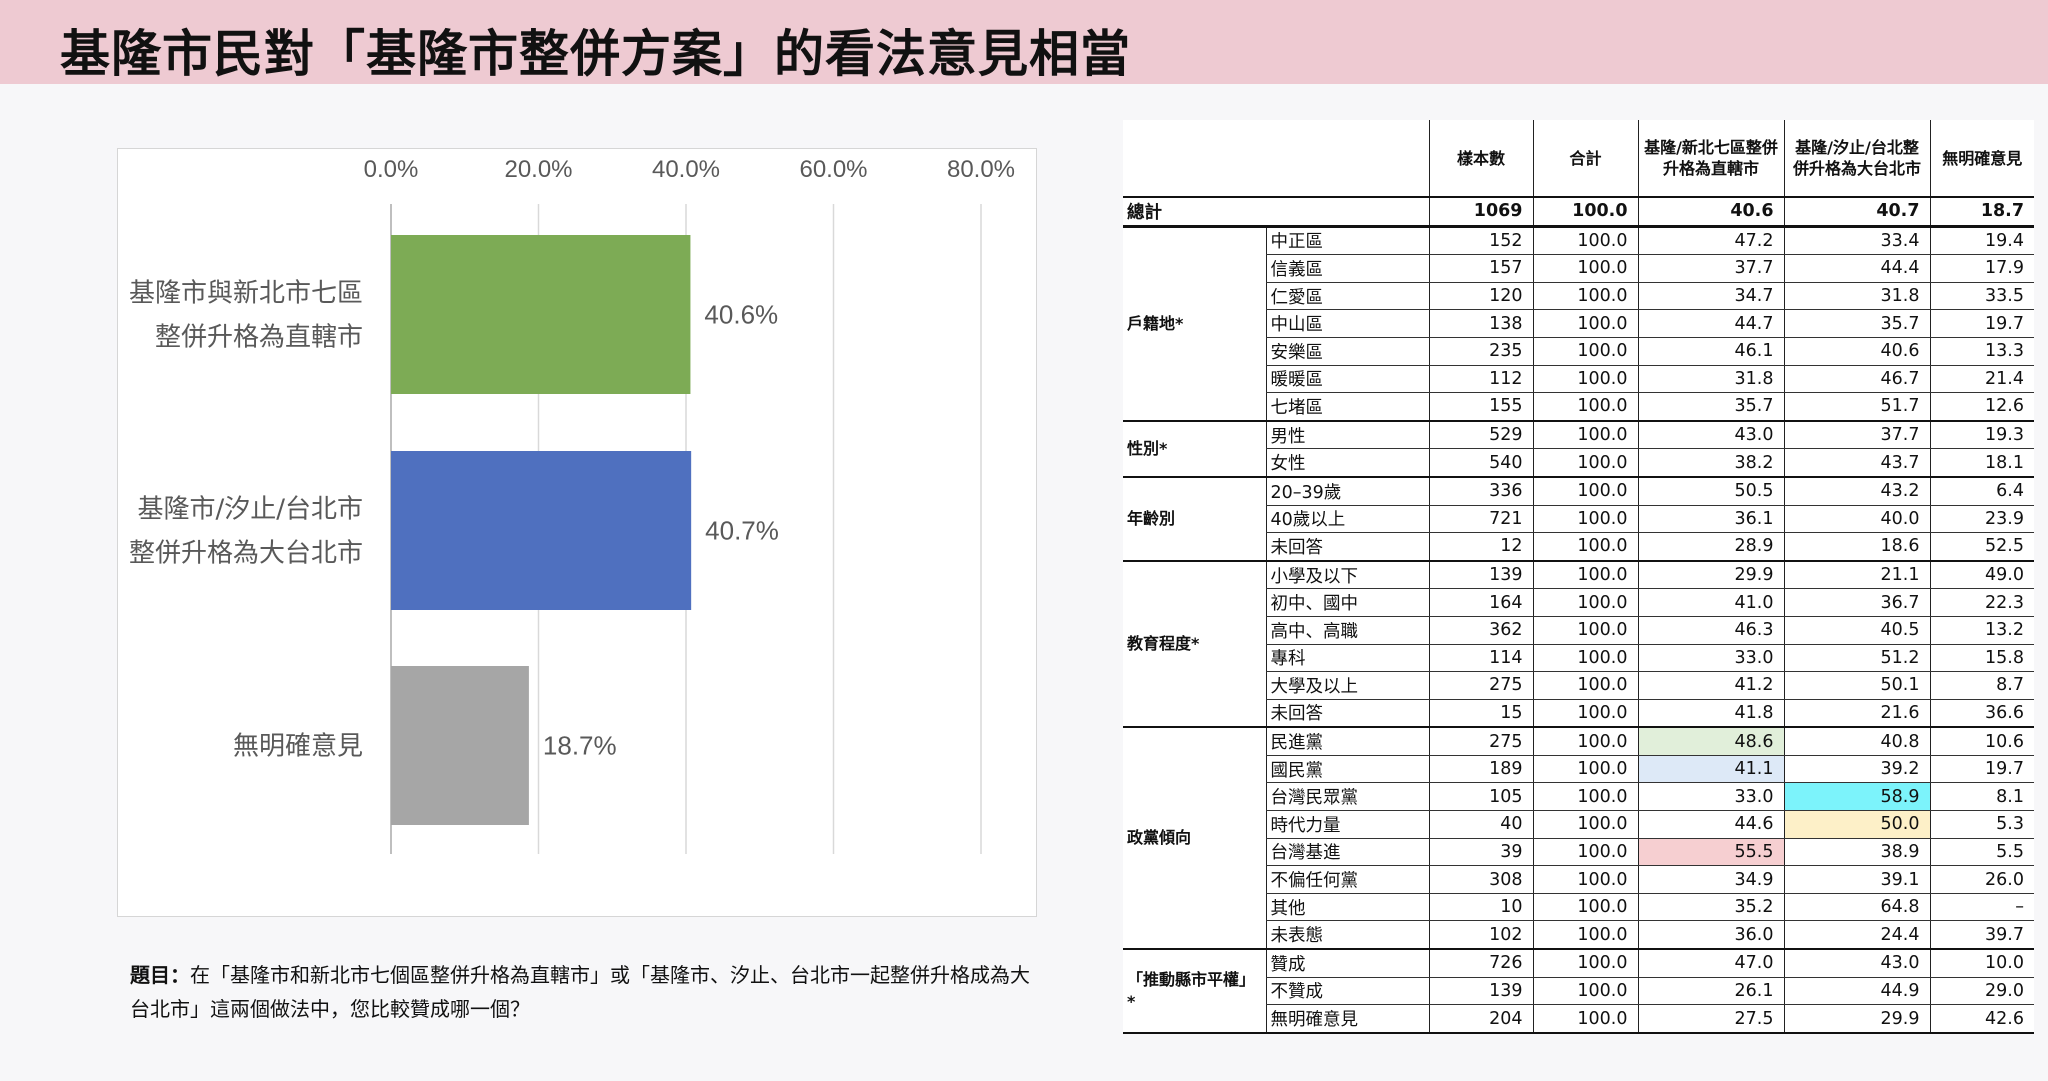 Image resolution: width=2048 pixels, height=1081 pixels. What do you see at coordinates (1710, 463) in the screenshot?
I see `table-cell: 38.2` at bounding box center [1710, 463].